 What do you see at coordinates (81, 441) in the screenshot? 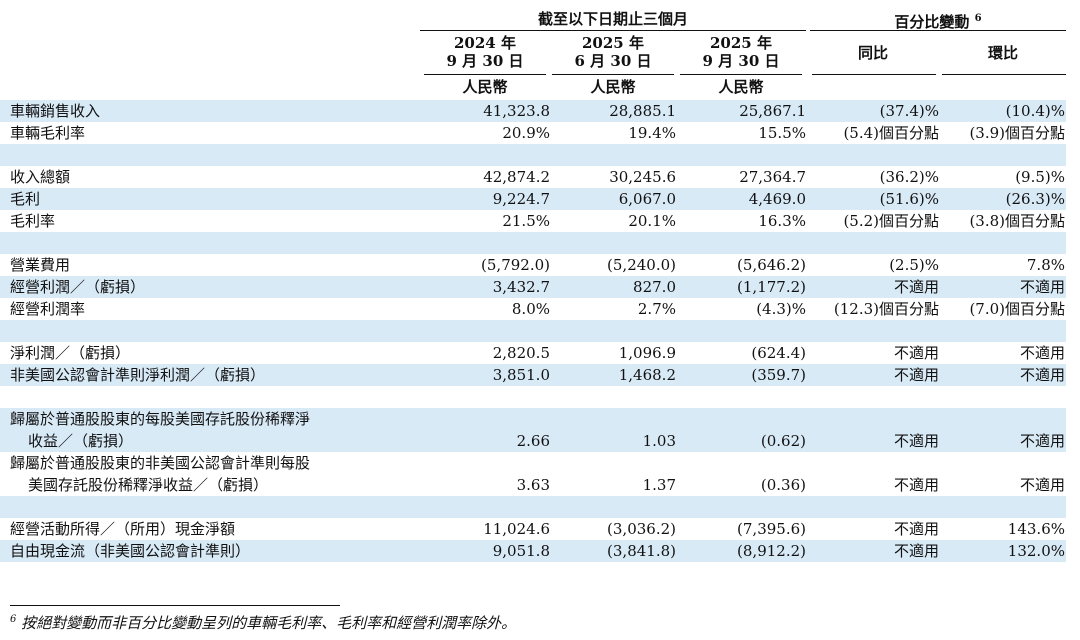
I see `row-label-line2: 收益／（虧損）` at bounding box center [81, 441].